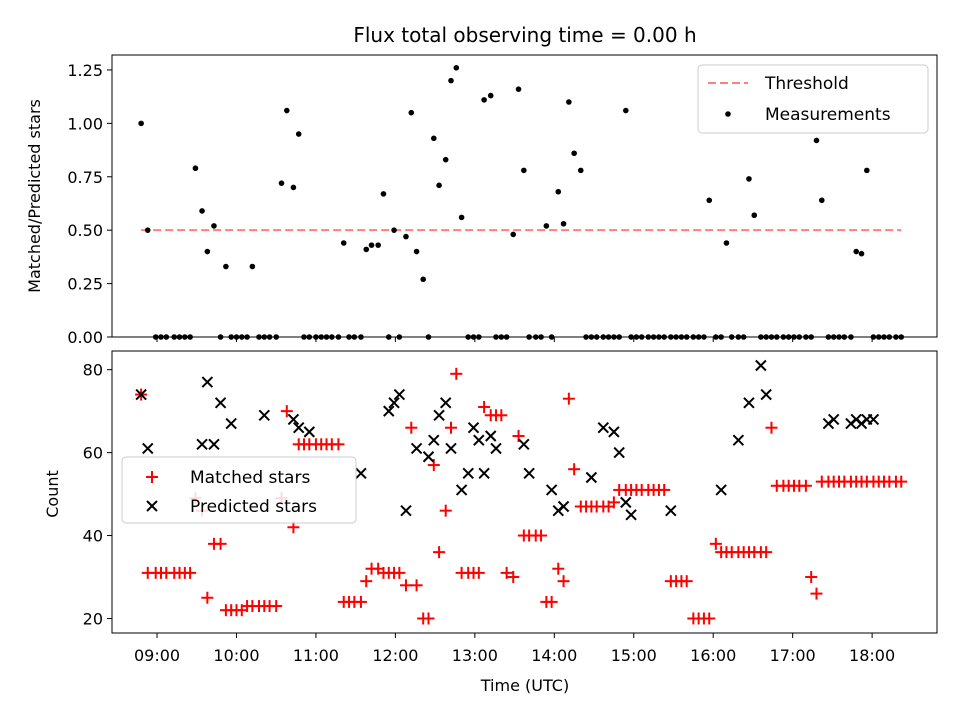 This screenshot has width=960, height=720. What do you see at coordinates (97, 494) in the screenshot?
I see `y-ticks: 20 40 60 80` at bounding box center [97, 494].